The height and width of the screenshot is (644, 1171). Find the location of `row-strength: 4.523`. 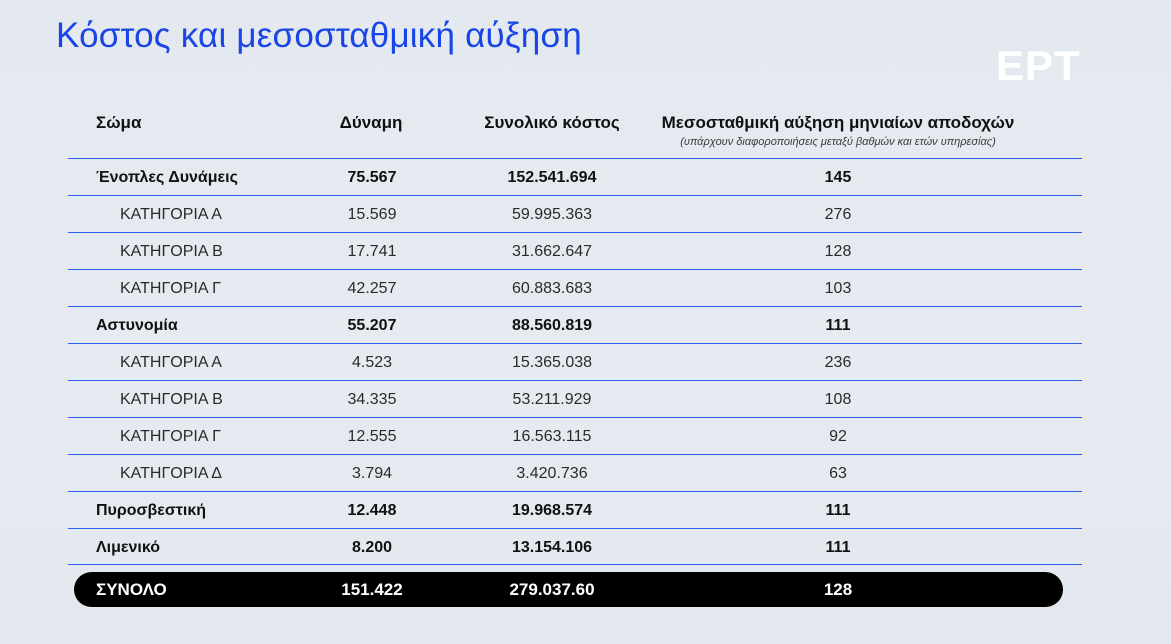

row-strength: 4.523 is located at coordinates (372, 362).